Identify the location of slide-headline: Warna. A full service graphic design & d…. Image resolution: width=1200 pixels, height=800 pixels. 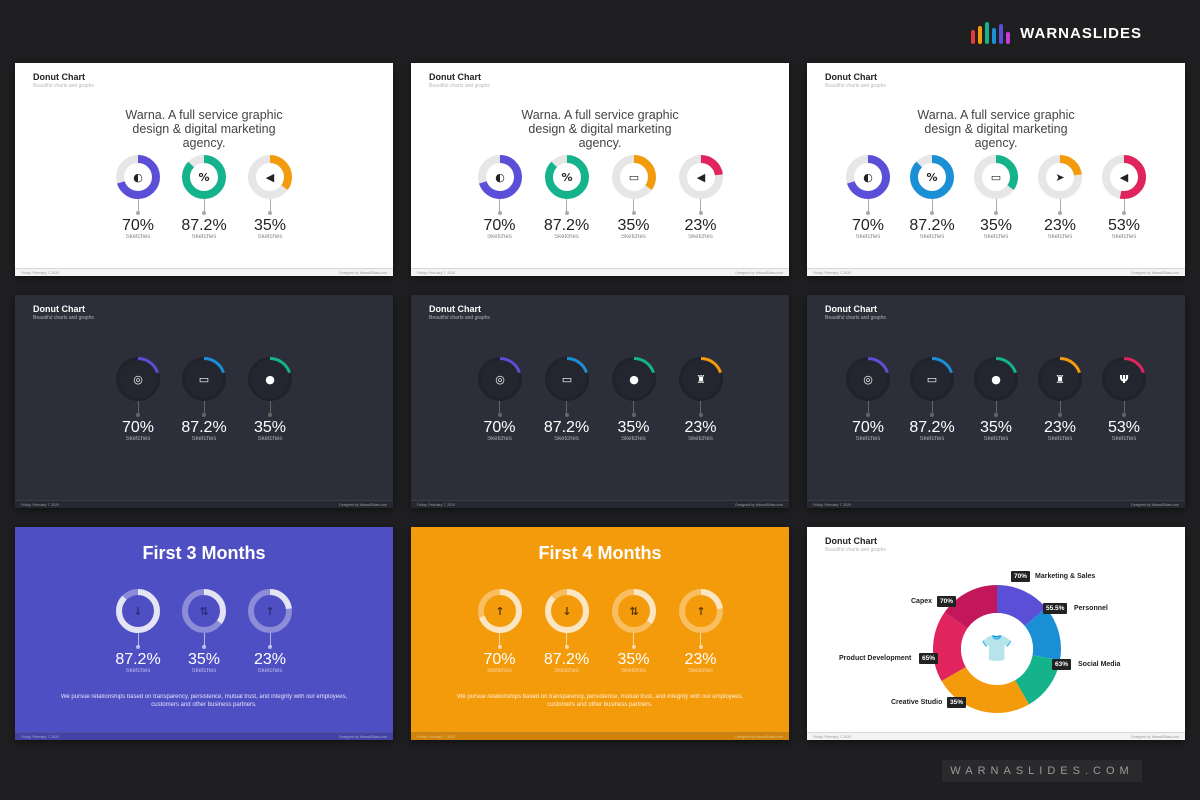
(204, 129).